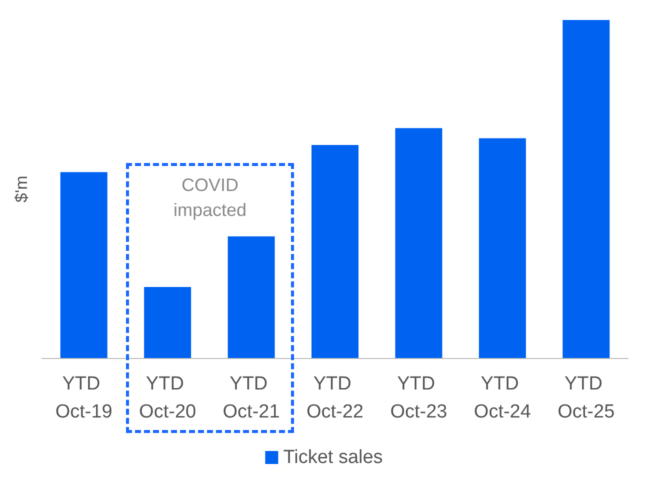 Image resolution: width=648 pixels, height=486 pixels. What do you see at coordinates (210, 198) in the screenshot?
I see `annotation: COVID impacted` at bounding box center [210, 198].